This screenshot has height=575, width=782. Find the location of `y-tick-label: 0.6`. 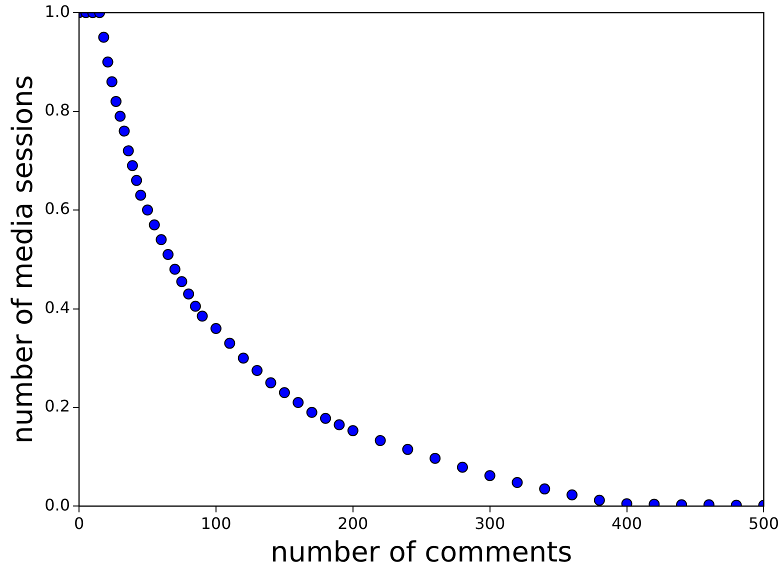

y-tick-label: 0.6 is located at coordinates (57, 208).